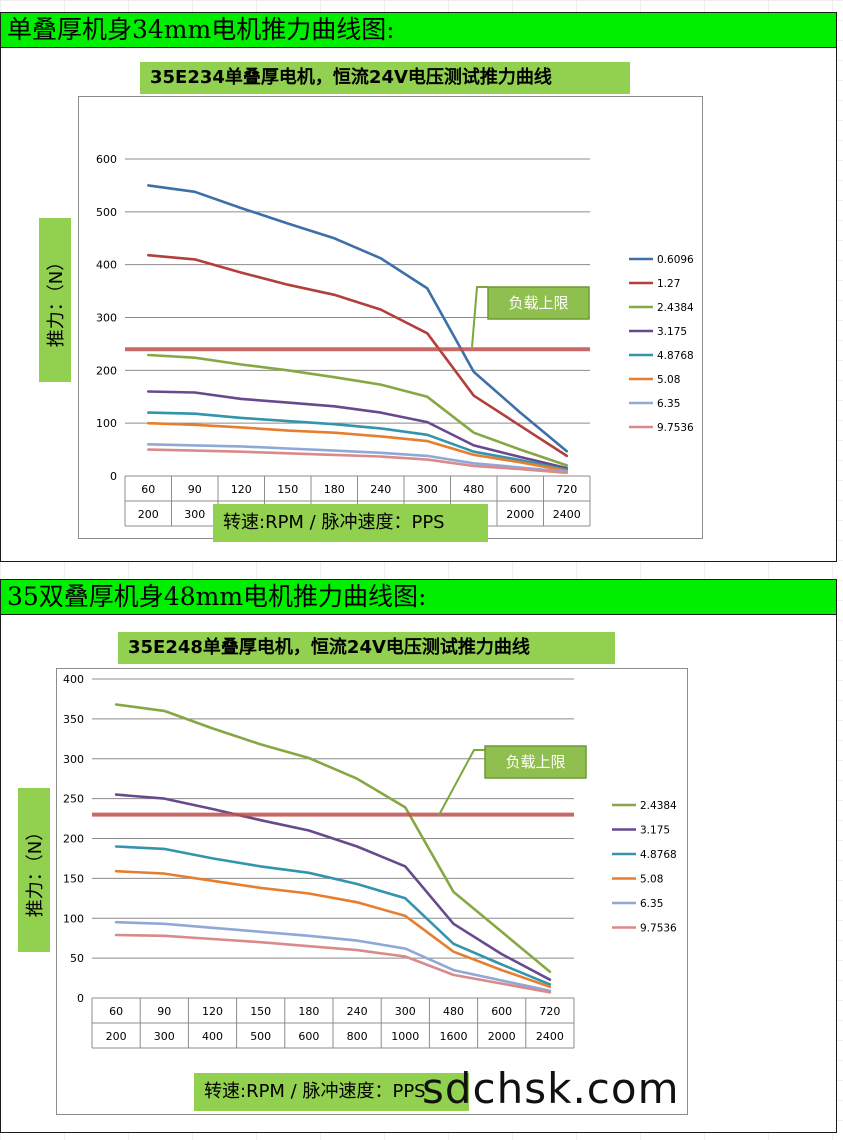  Describe the element at coordinates (551, 1088) in the screenshot. I see `watermark: sdchsk.com` at that location.